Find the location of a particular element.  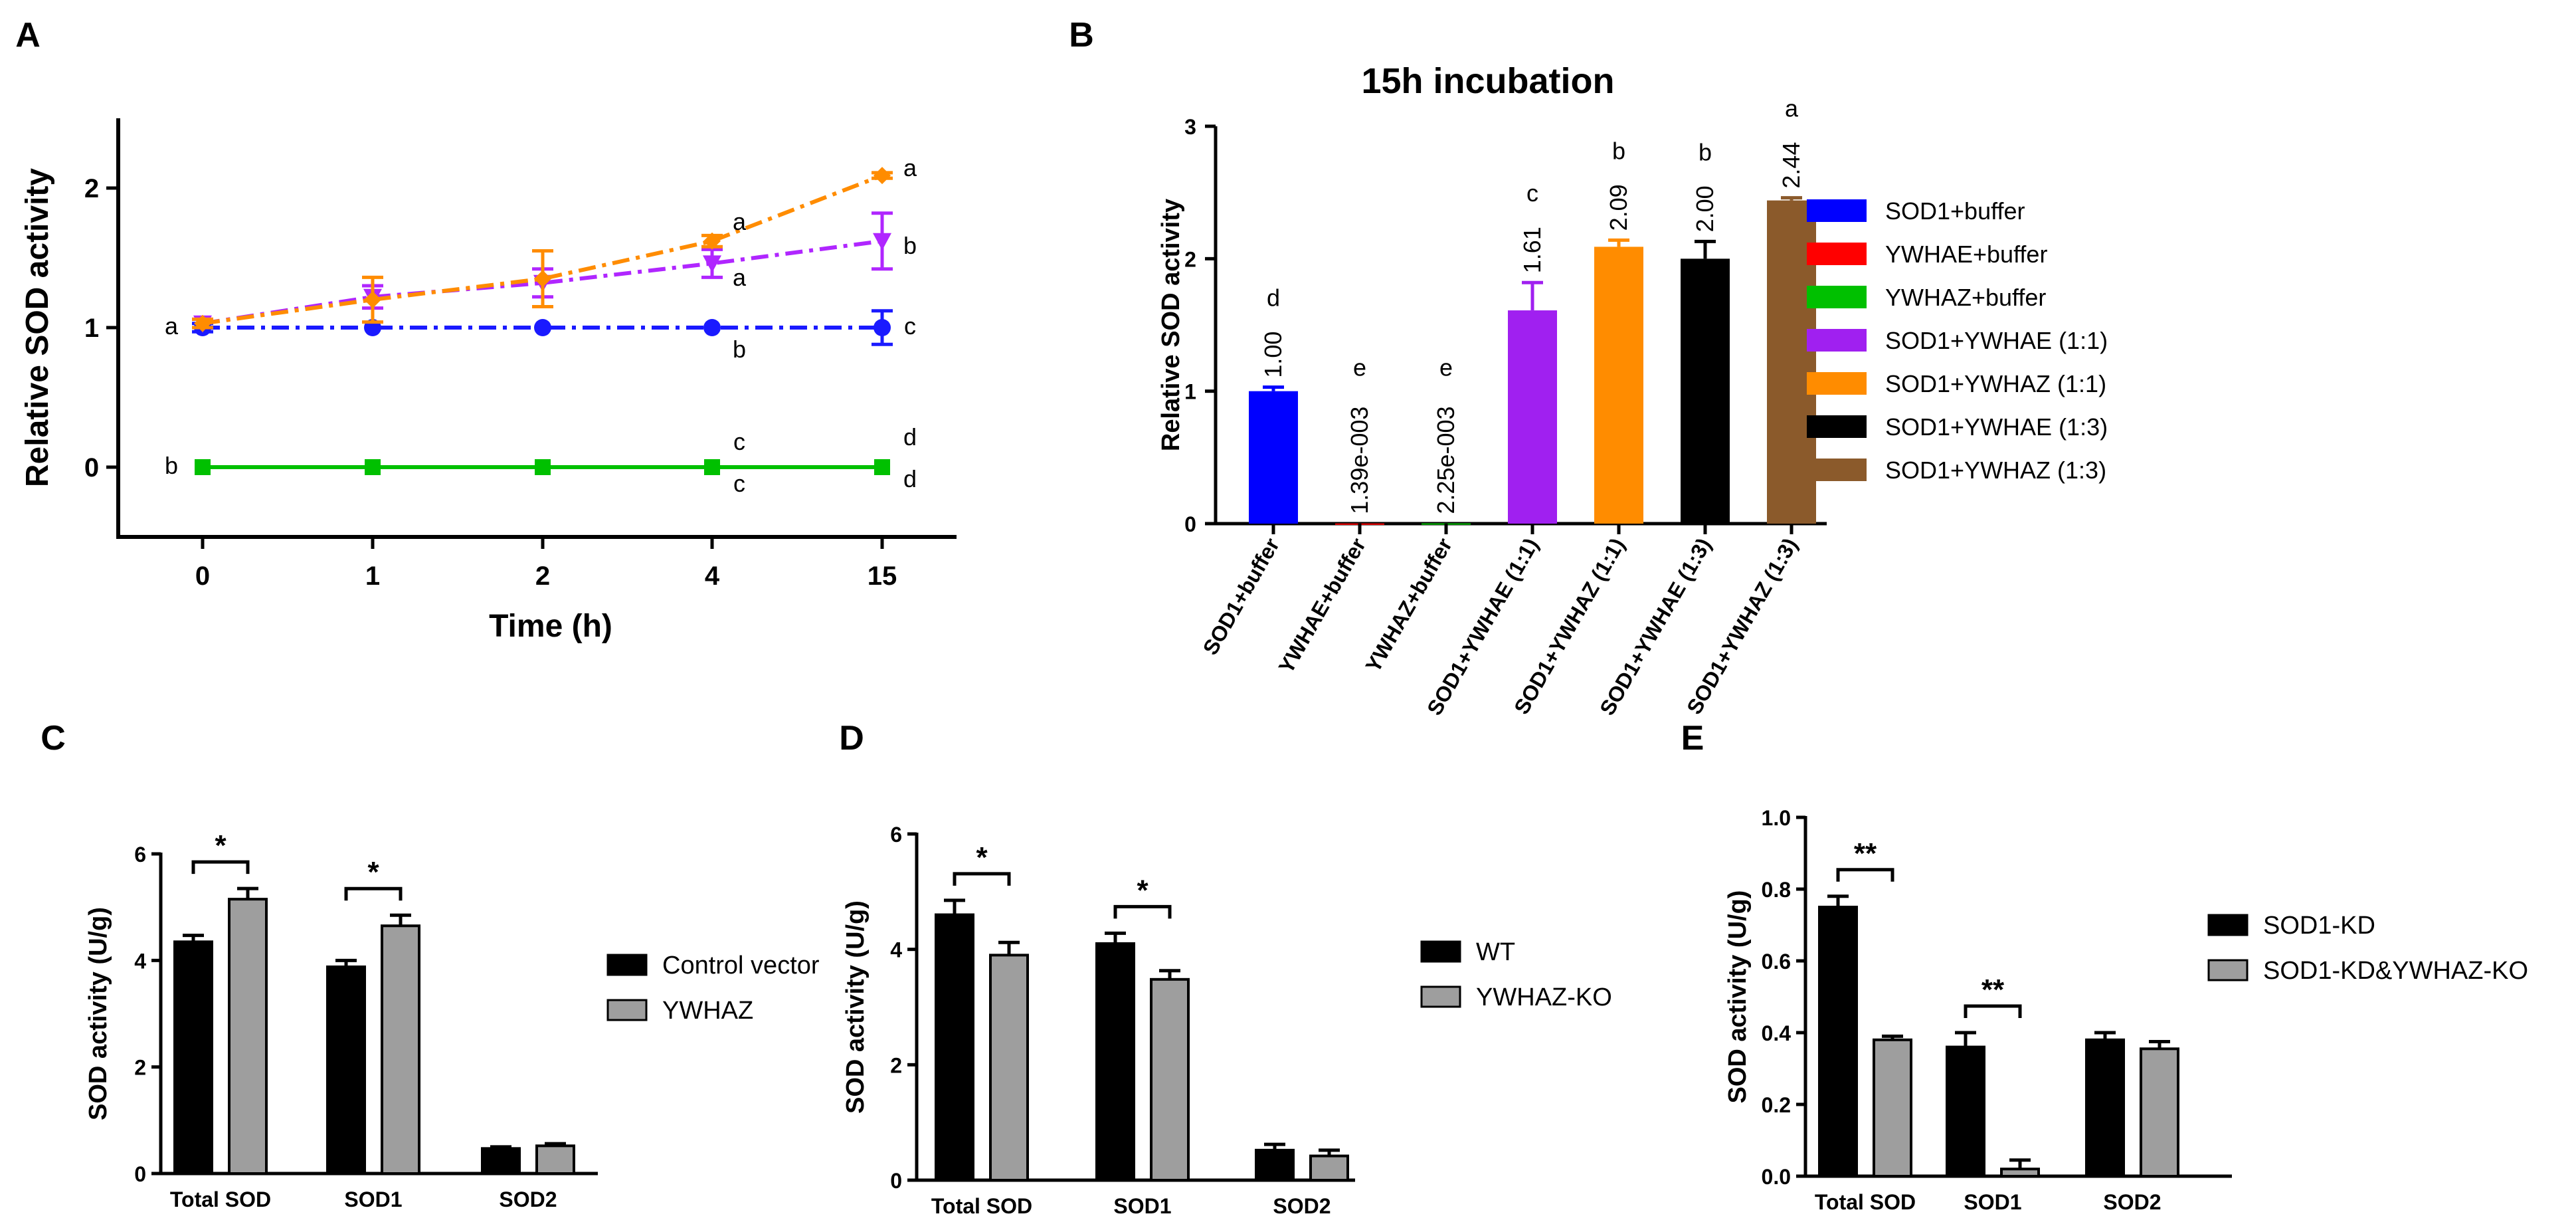

legend-label: YWHAZ is located at coordinates (707, 1011).